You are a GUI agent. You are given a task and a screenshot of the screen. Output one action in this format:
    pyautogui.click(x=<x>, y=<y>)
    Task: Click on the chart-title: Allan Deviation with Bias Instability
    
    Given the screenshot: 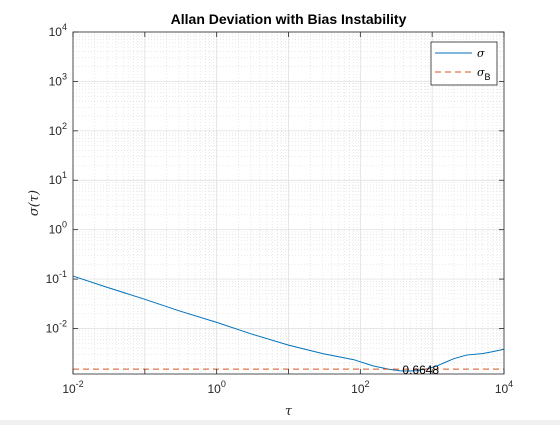 What is the action you would take?
    pyautogui.click(x=289, y=19)
    